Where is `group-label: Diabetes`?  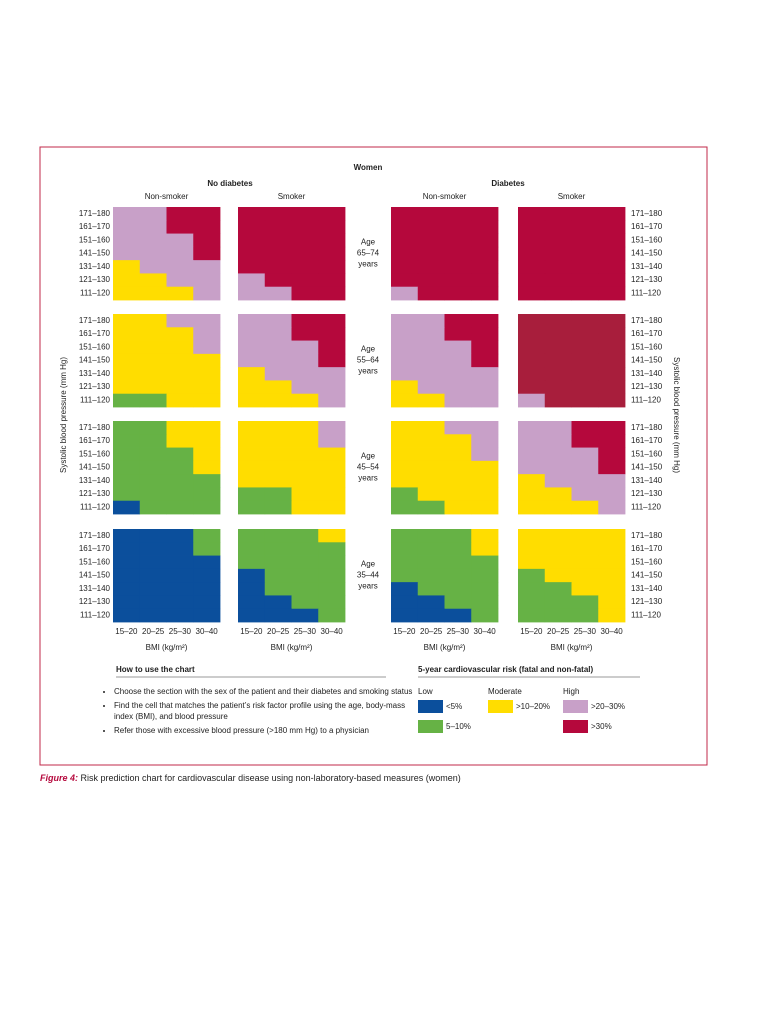
group-label: Diabetes is located at coordinates (508, 183).